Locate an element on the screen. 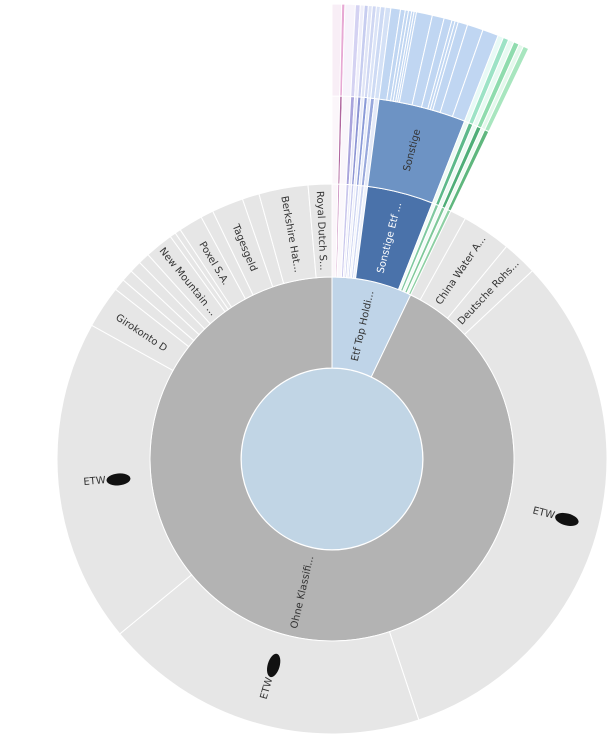 This screenshot has width=616, height=739. sunburst-center is located at coordinates (332, 459).